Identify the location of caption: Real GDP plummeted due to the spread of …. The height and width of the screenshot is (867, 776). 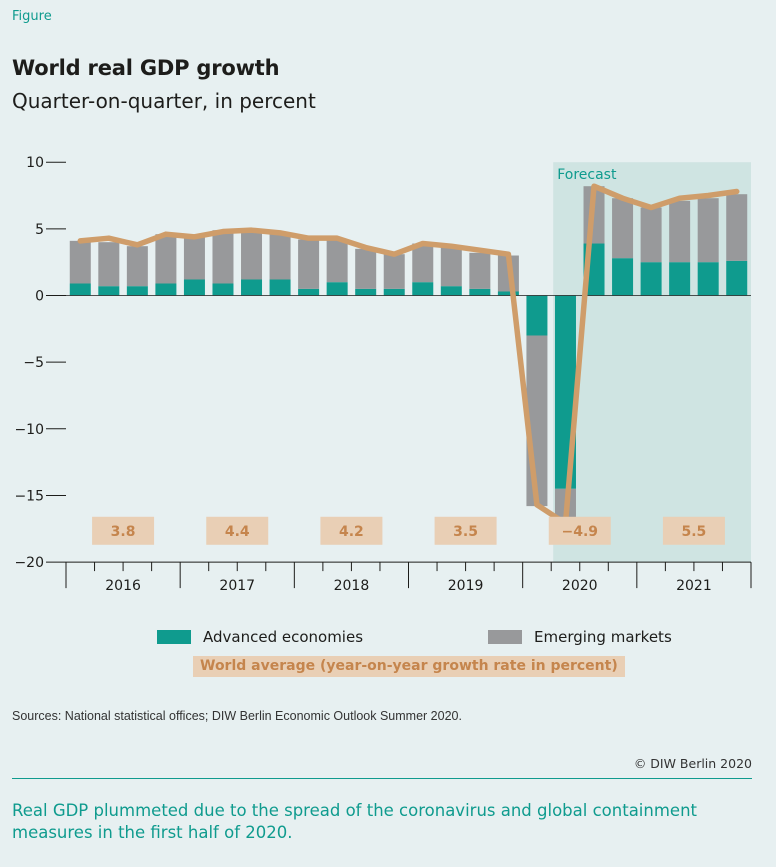
(354, 821).